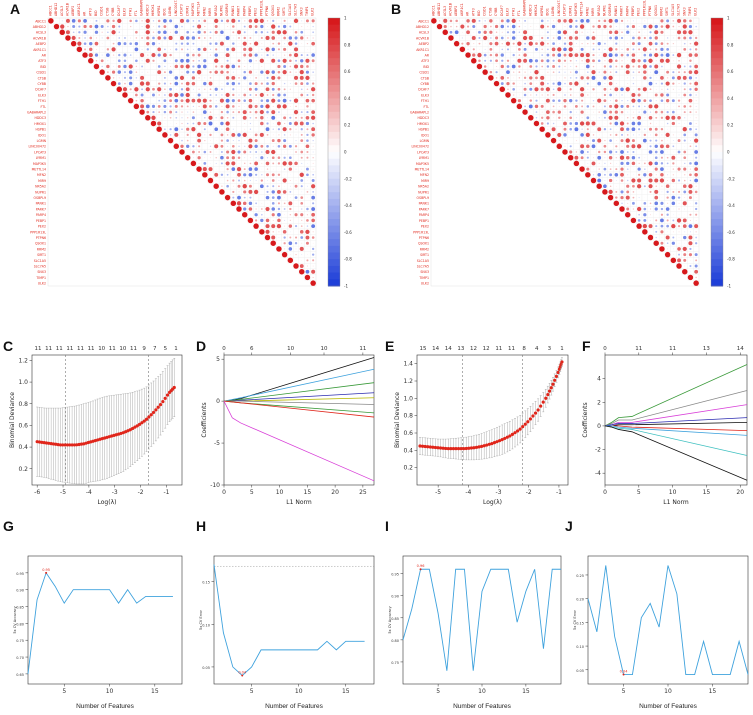 This screenshot has width=753, height=715. What do you see at coordinates (70, 445) in the screenshot?
I see `deviance-point` at bounding box center [70, 445].